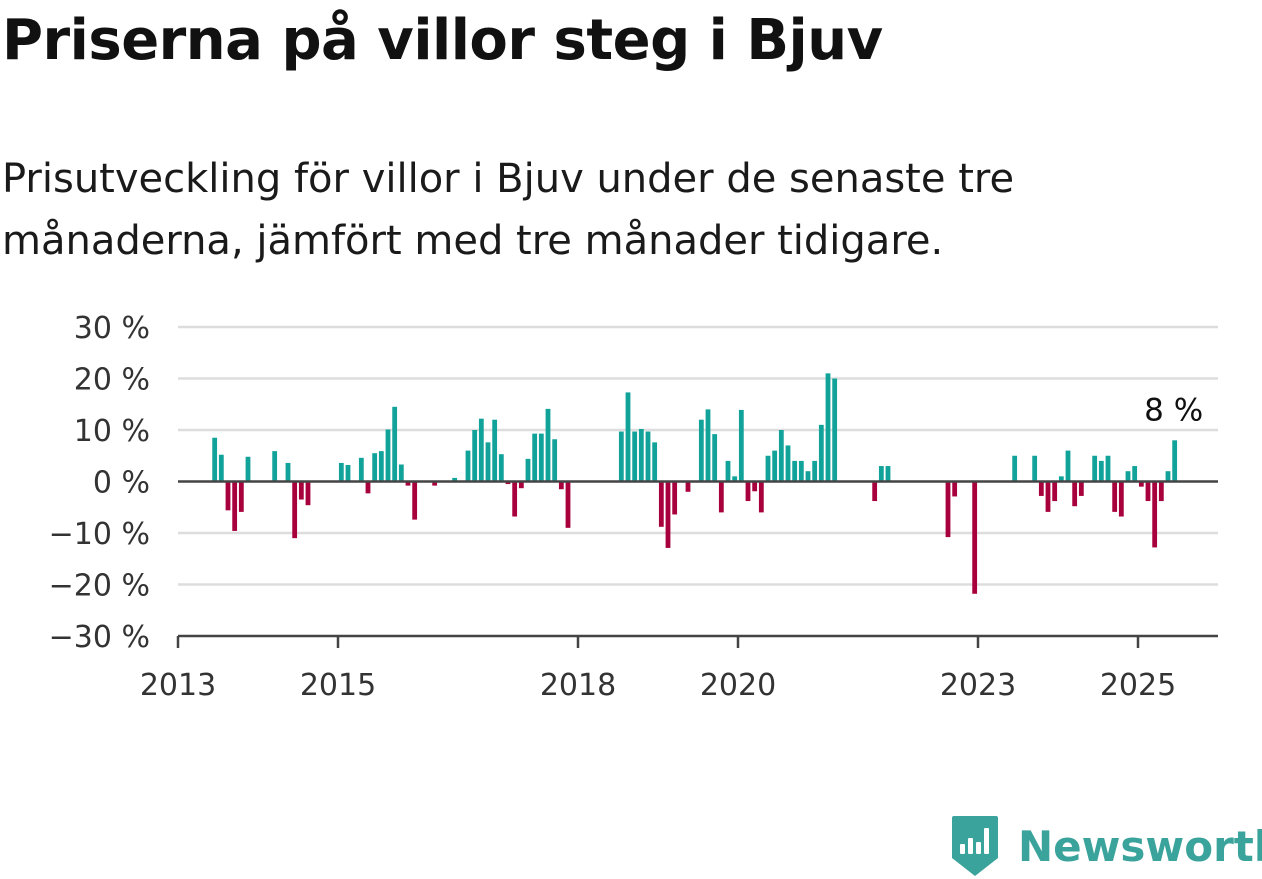 Image resolution: width=1262 pixels, height=879 pixels. Describe the element at coordinates (99, 586) in the screenshot. I see `y-tick-label: −20 %` at that location.